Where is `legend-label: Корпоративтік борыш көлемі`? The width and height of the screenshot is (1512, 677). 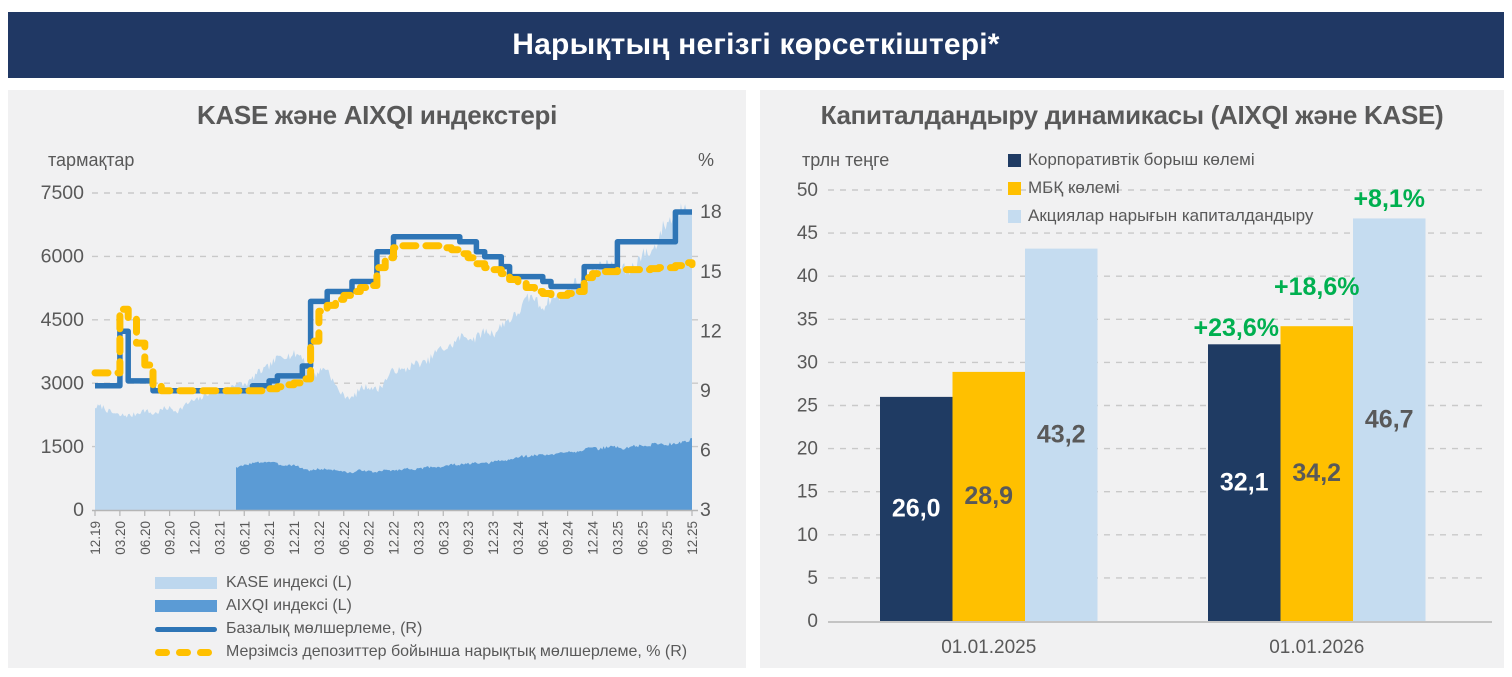
legend-label: Корпоративтік борыш көлемі is located at coordinates (1141, 159).